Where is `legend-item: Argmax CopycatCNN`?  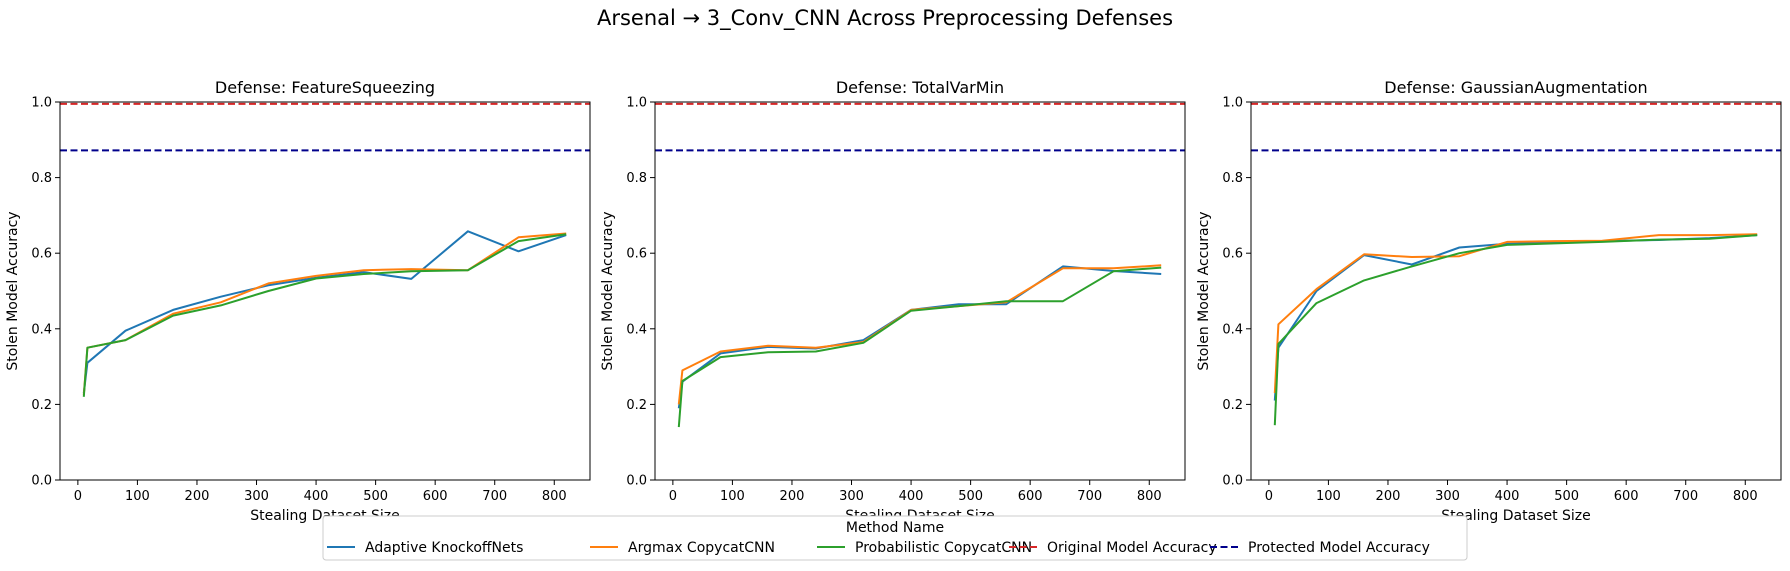 legend-item: Argmax CopycatCNN is located at coordinates (682, 548).